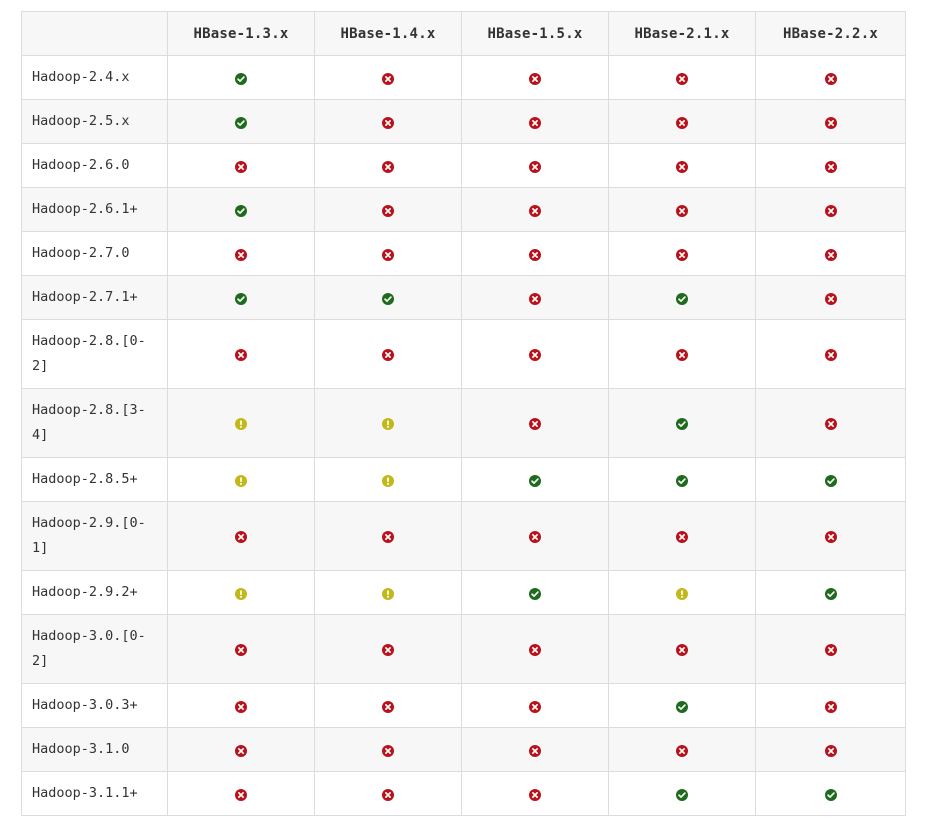 Image resolution: width=927 pixels, height=832 pixels. What do you see at coordinates (94, 297) in the screenshot?
I see `row-label: Hadoop-2.7.1+` at bounding box center [94, 297].